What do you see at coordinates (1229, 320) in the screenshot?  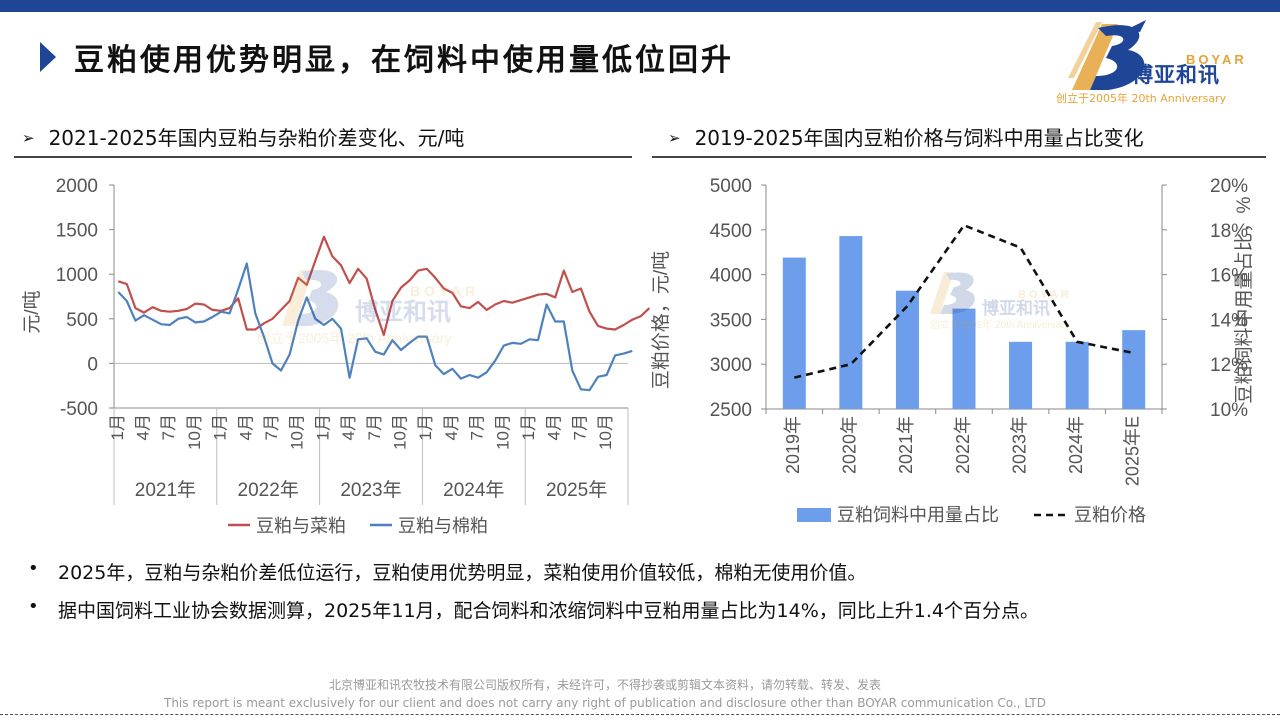 I see `right-y-tick-label: 14%` at bounding box center [1229, 320].